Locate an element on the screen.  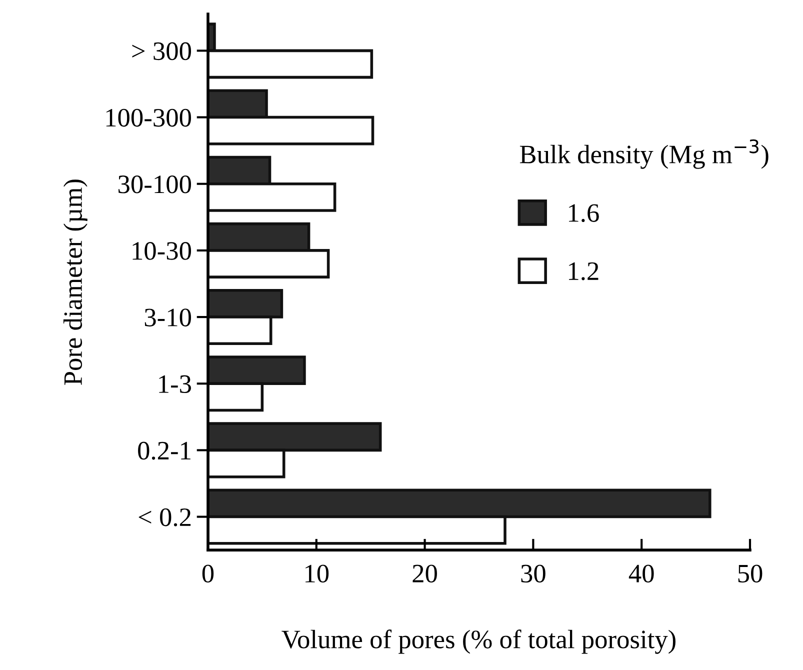
legend-title: Bulk density (Mg m$^{−3}$) is located at coordinates (644, 154).